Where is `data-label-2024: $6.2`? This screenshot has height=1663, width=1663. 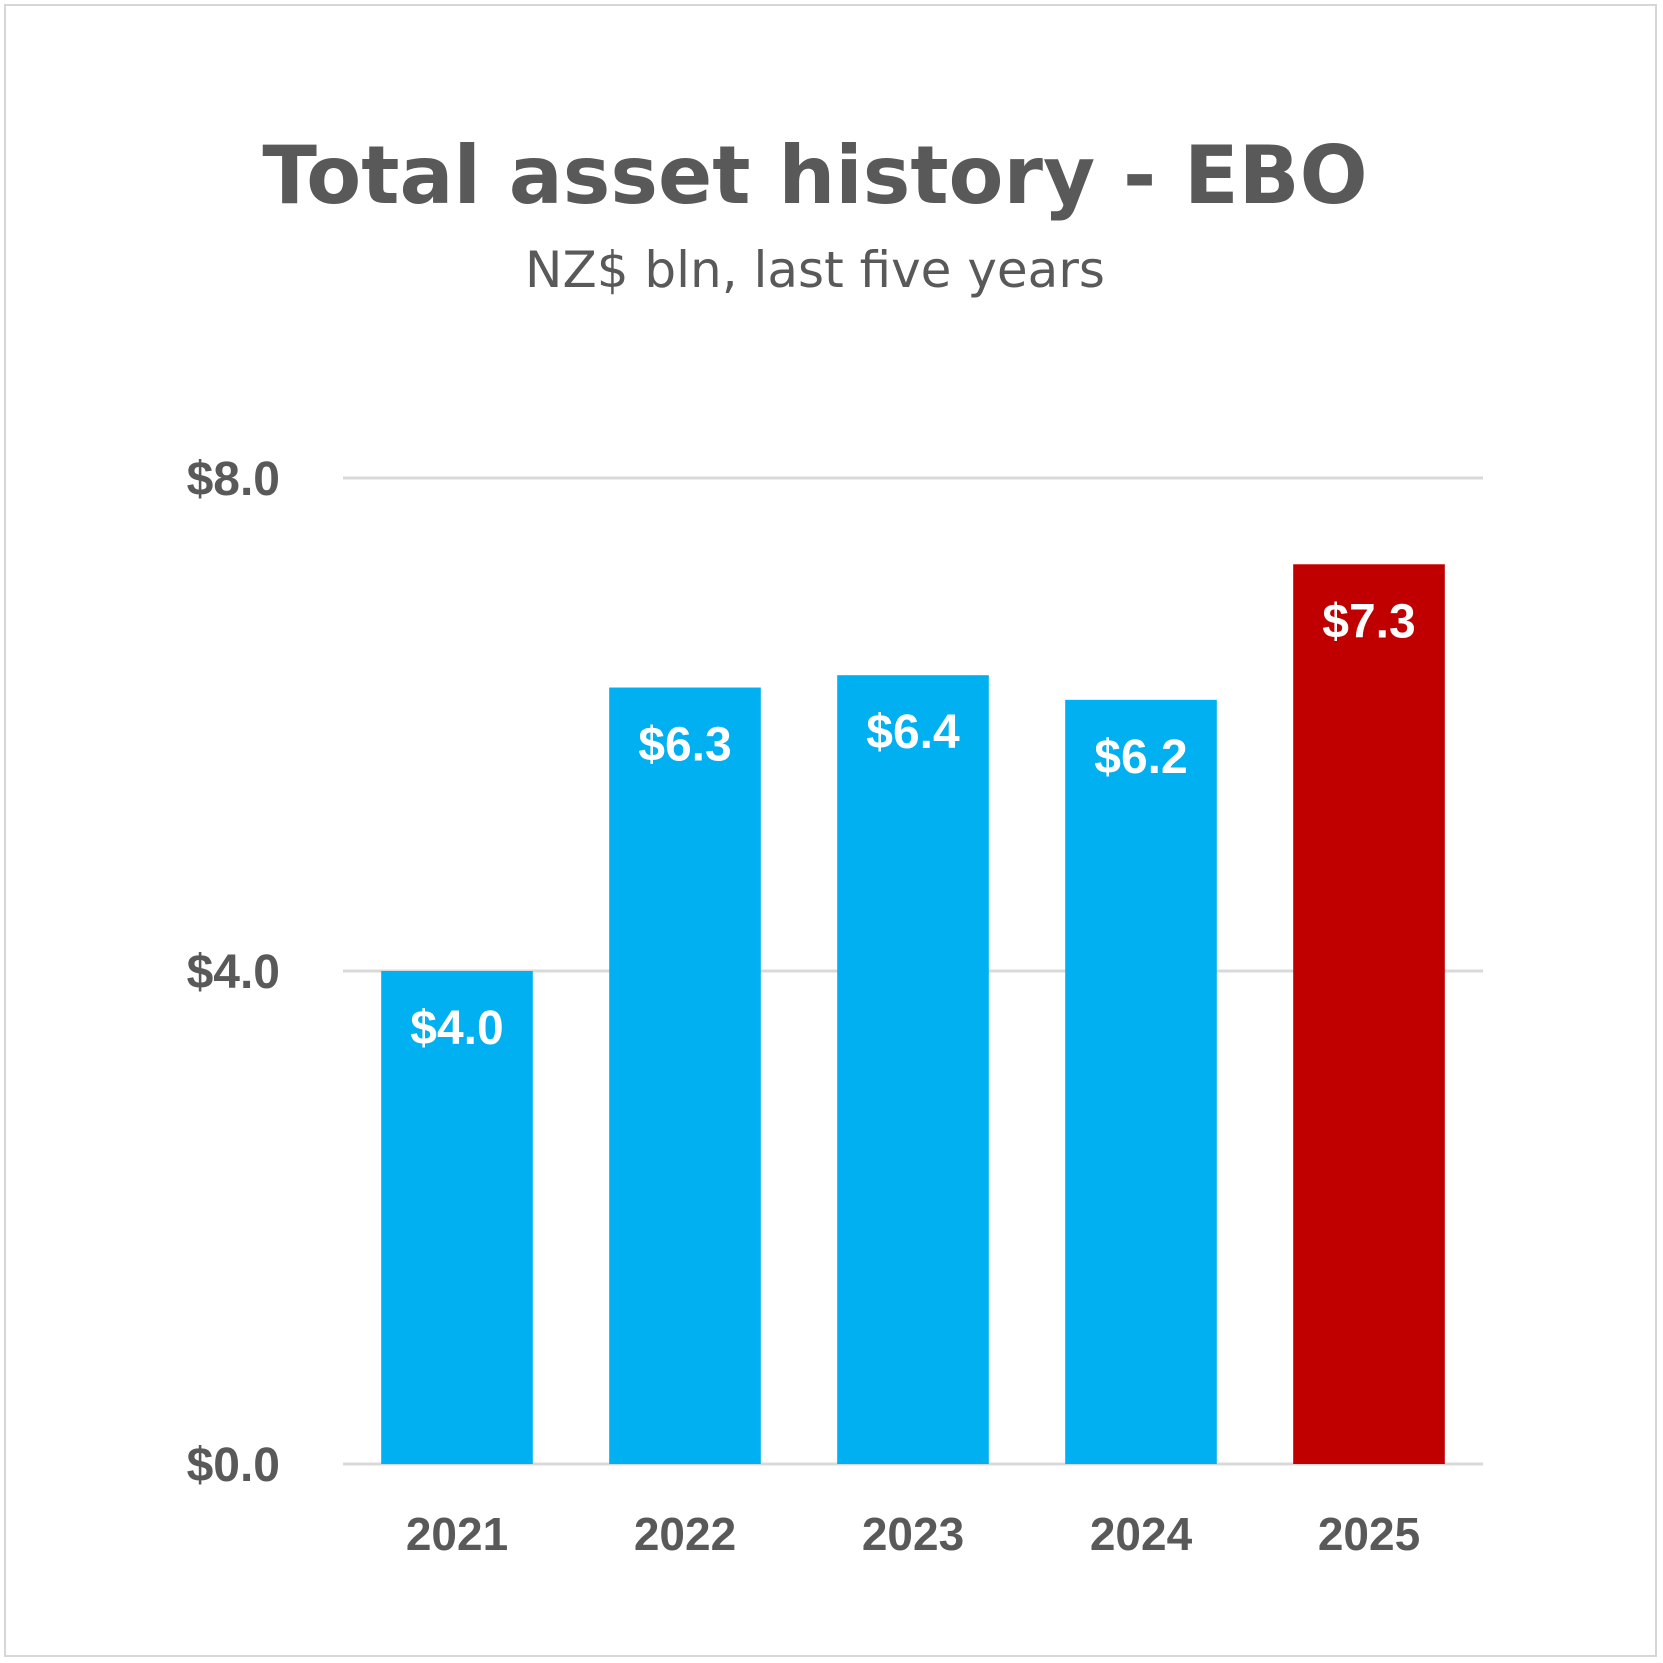 data-label-2024: $6.2 is located at coordinates (1140, 757).